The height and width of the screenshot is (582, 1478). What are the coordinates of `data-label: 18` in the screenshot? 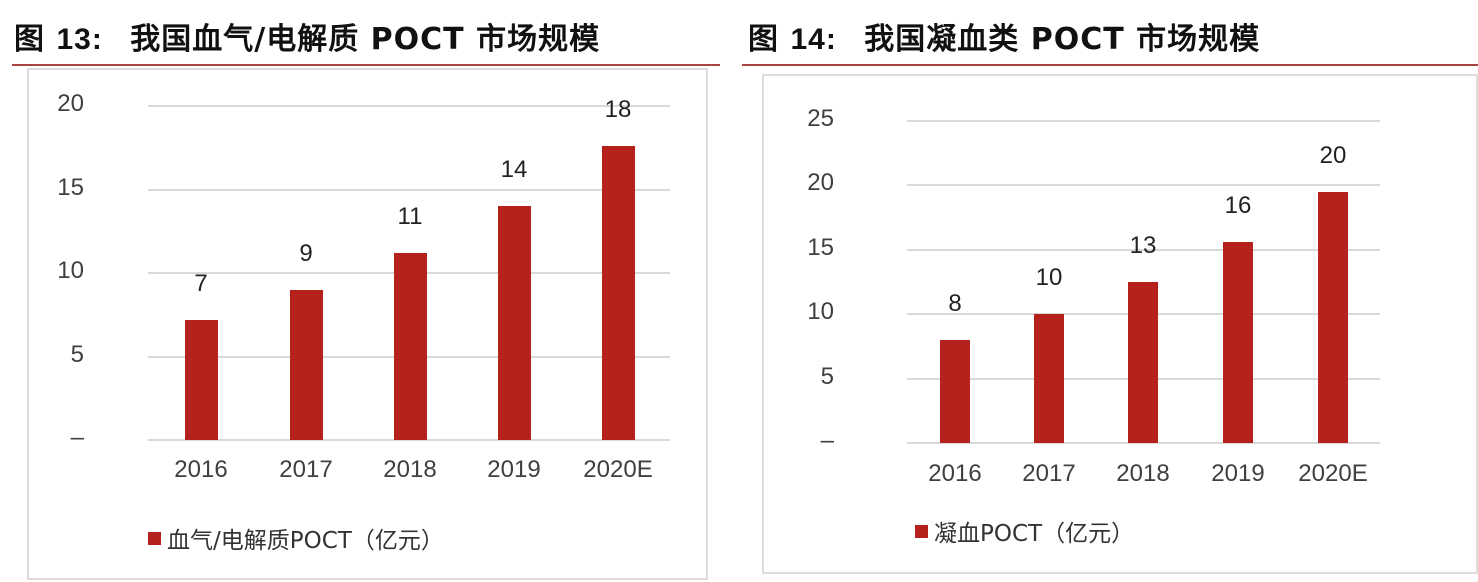 It's located at (618, 110).